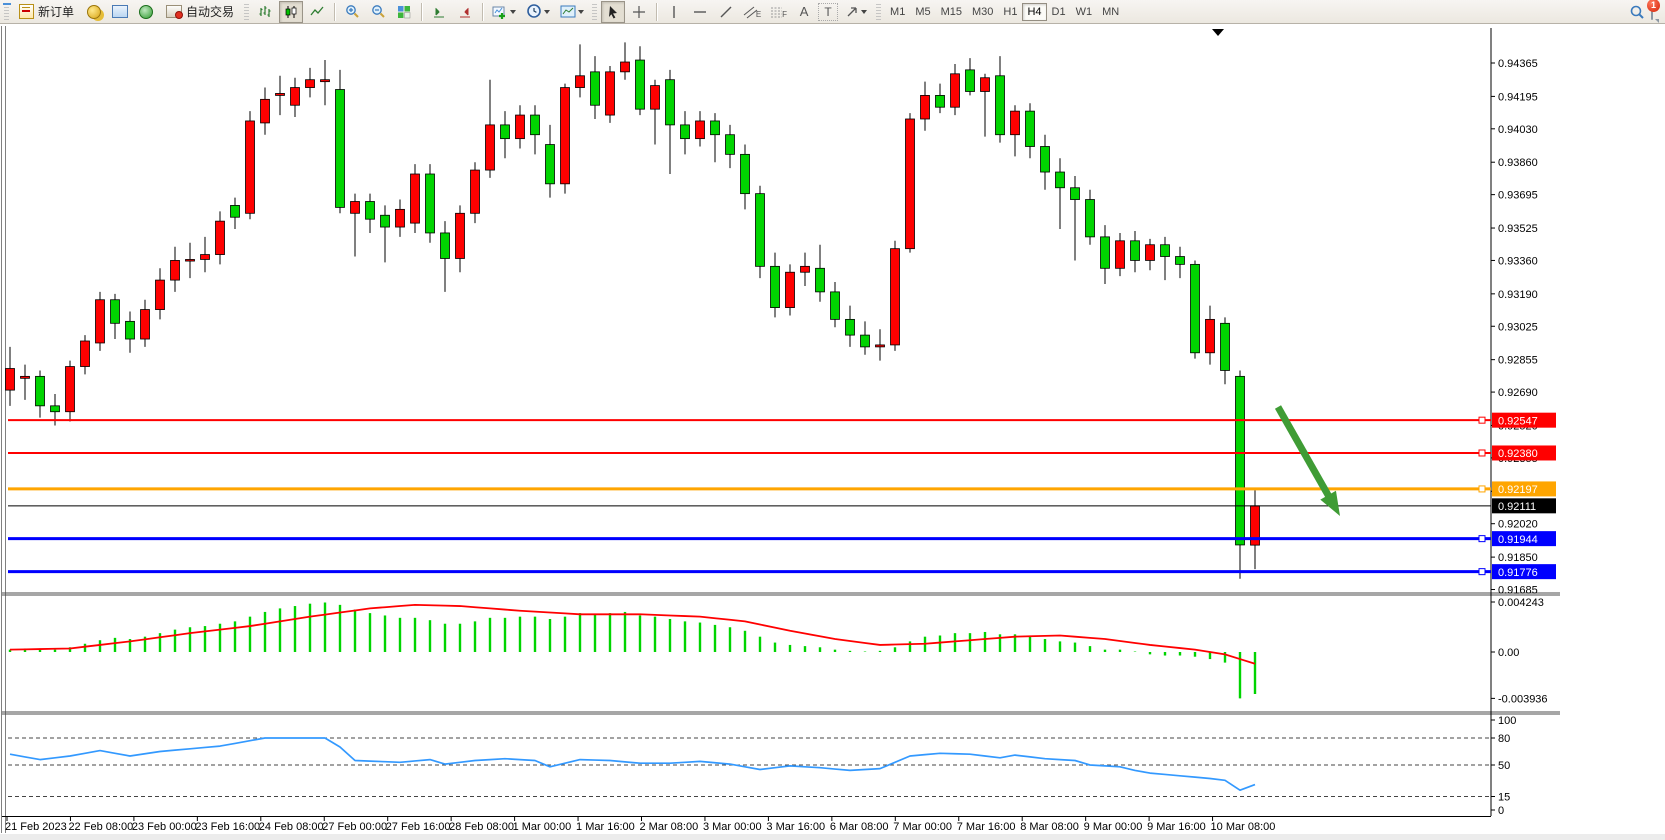 The image size is (1665, 840). I want to click on svg-text: 28 Feb 08:00, so click(481, 827).